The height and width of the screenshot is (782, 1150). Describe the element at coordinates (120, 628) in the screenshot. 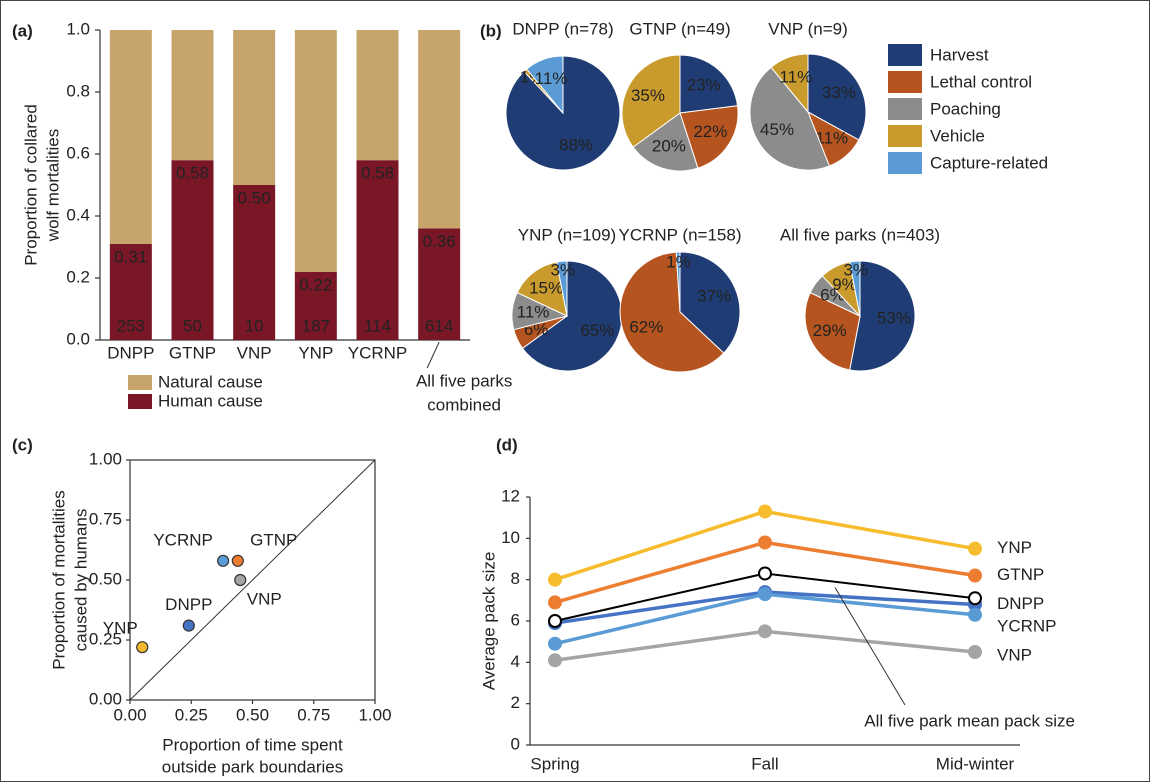

I see `point-label: YNP` at that location.